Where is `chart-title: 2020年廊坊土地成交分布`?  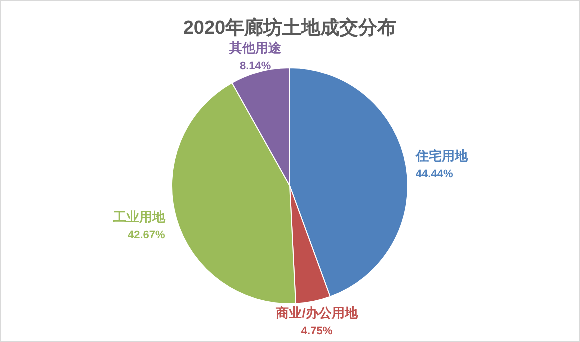
chart-title: 2020年廊坊土地成交分布 is located at coordinates (290, 28).